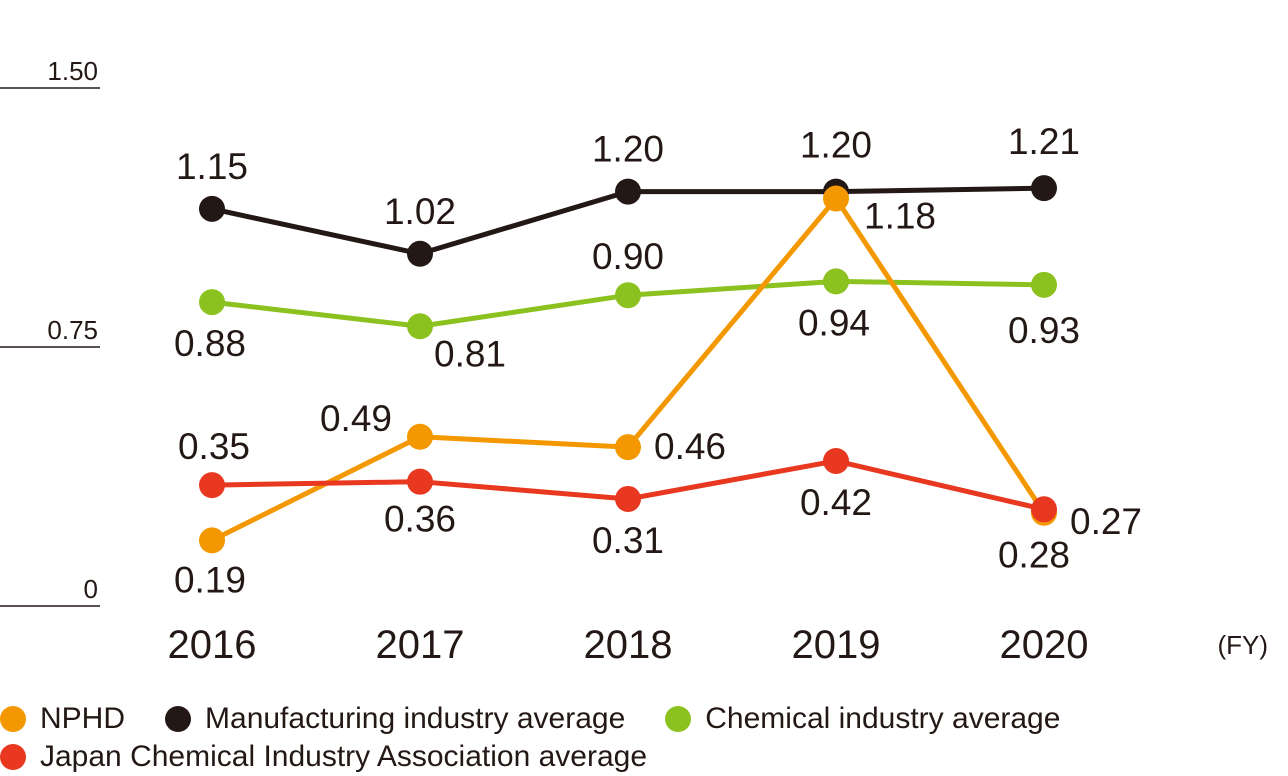 This screenshot has width=1288, height=776. Describe the element at coordinates (1044, 645) in the screenshot. I see `x-tick-label: 2020` at that location.